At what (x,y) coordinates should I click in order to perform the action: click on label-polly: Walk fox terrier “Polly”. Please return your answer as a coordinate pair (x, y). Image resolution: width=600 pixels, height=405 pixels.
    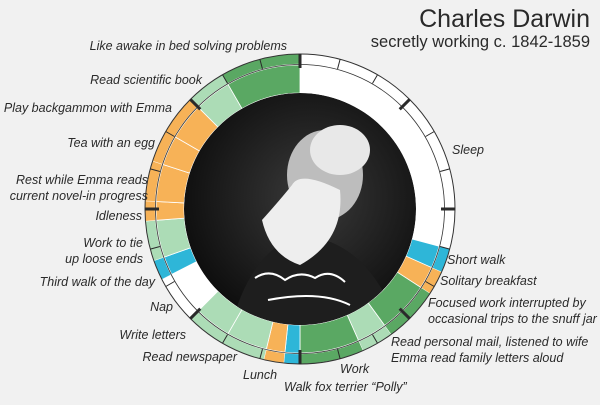
    Looking at the image, I should click on (345, 387).